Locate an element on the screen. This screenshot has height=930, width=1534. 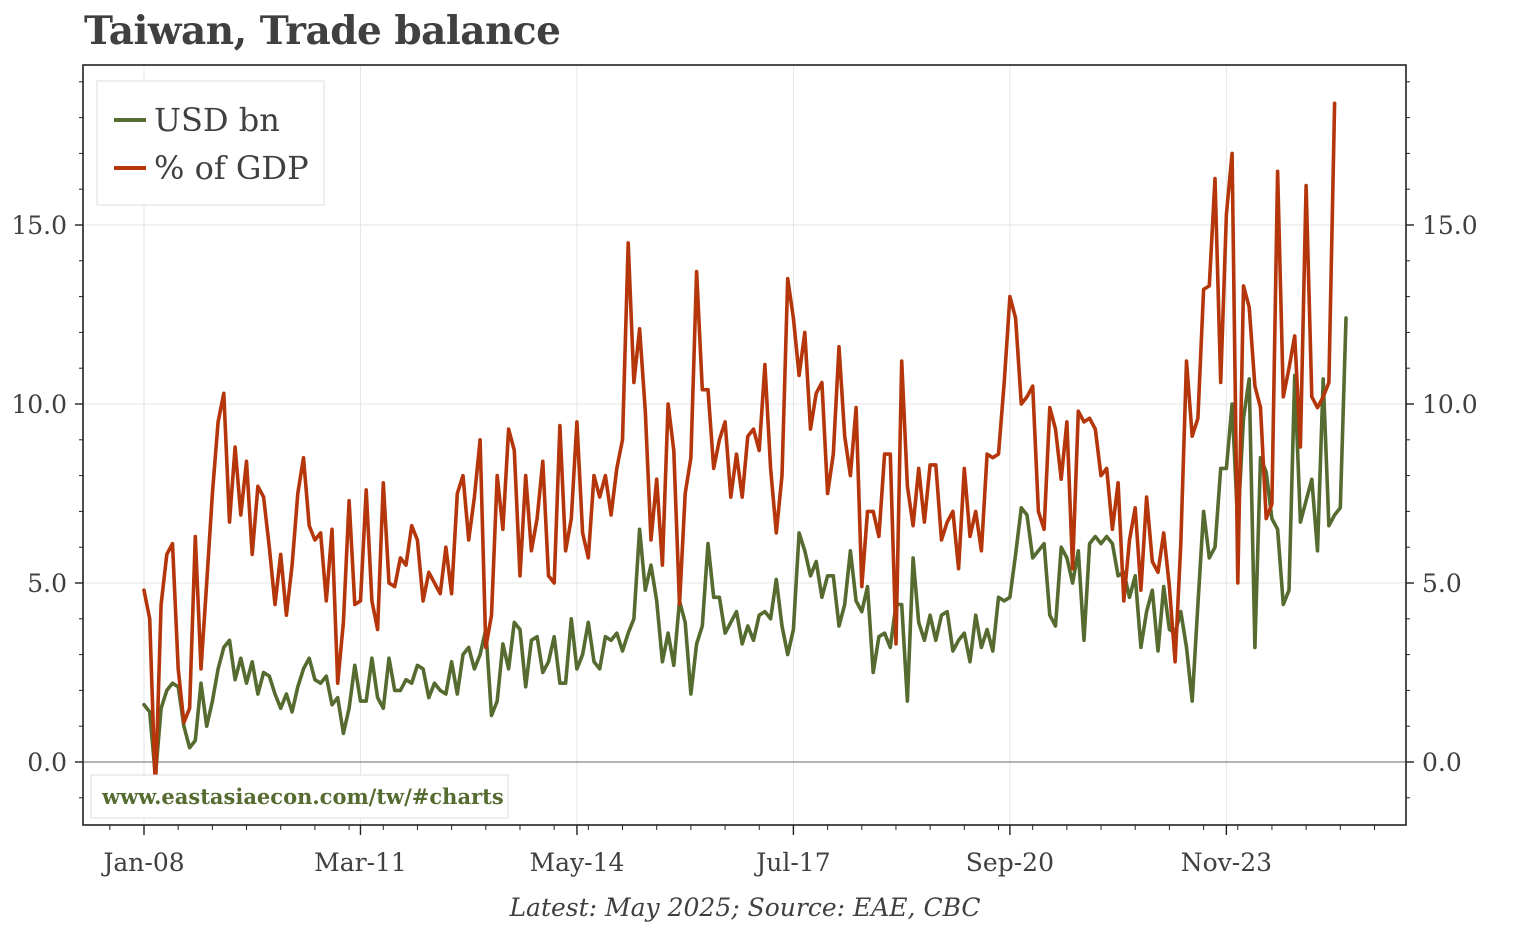
y-tick-label-left: 0.0 is located at coordinates (47, 762).